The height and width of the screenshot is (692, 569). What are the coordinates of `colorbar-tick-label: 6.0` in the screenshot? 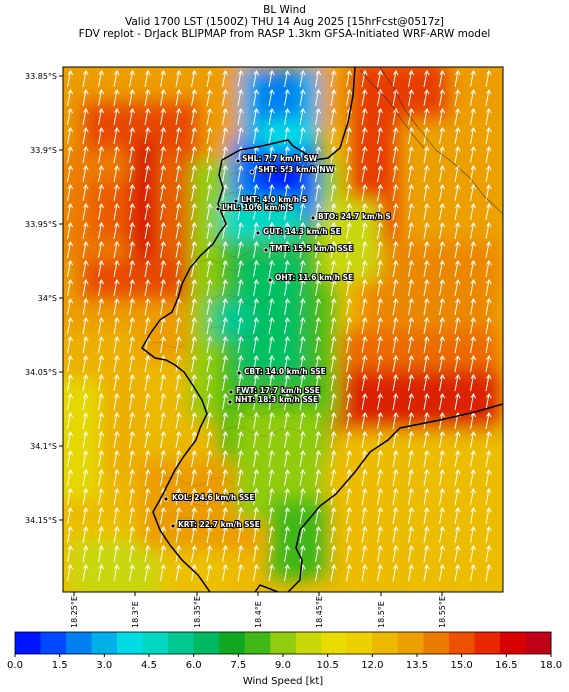 It's located at (194, 665).